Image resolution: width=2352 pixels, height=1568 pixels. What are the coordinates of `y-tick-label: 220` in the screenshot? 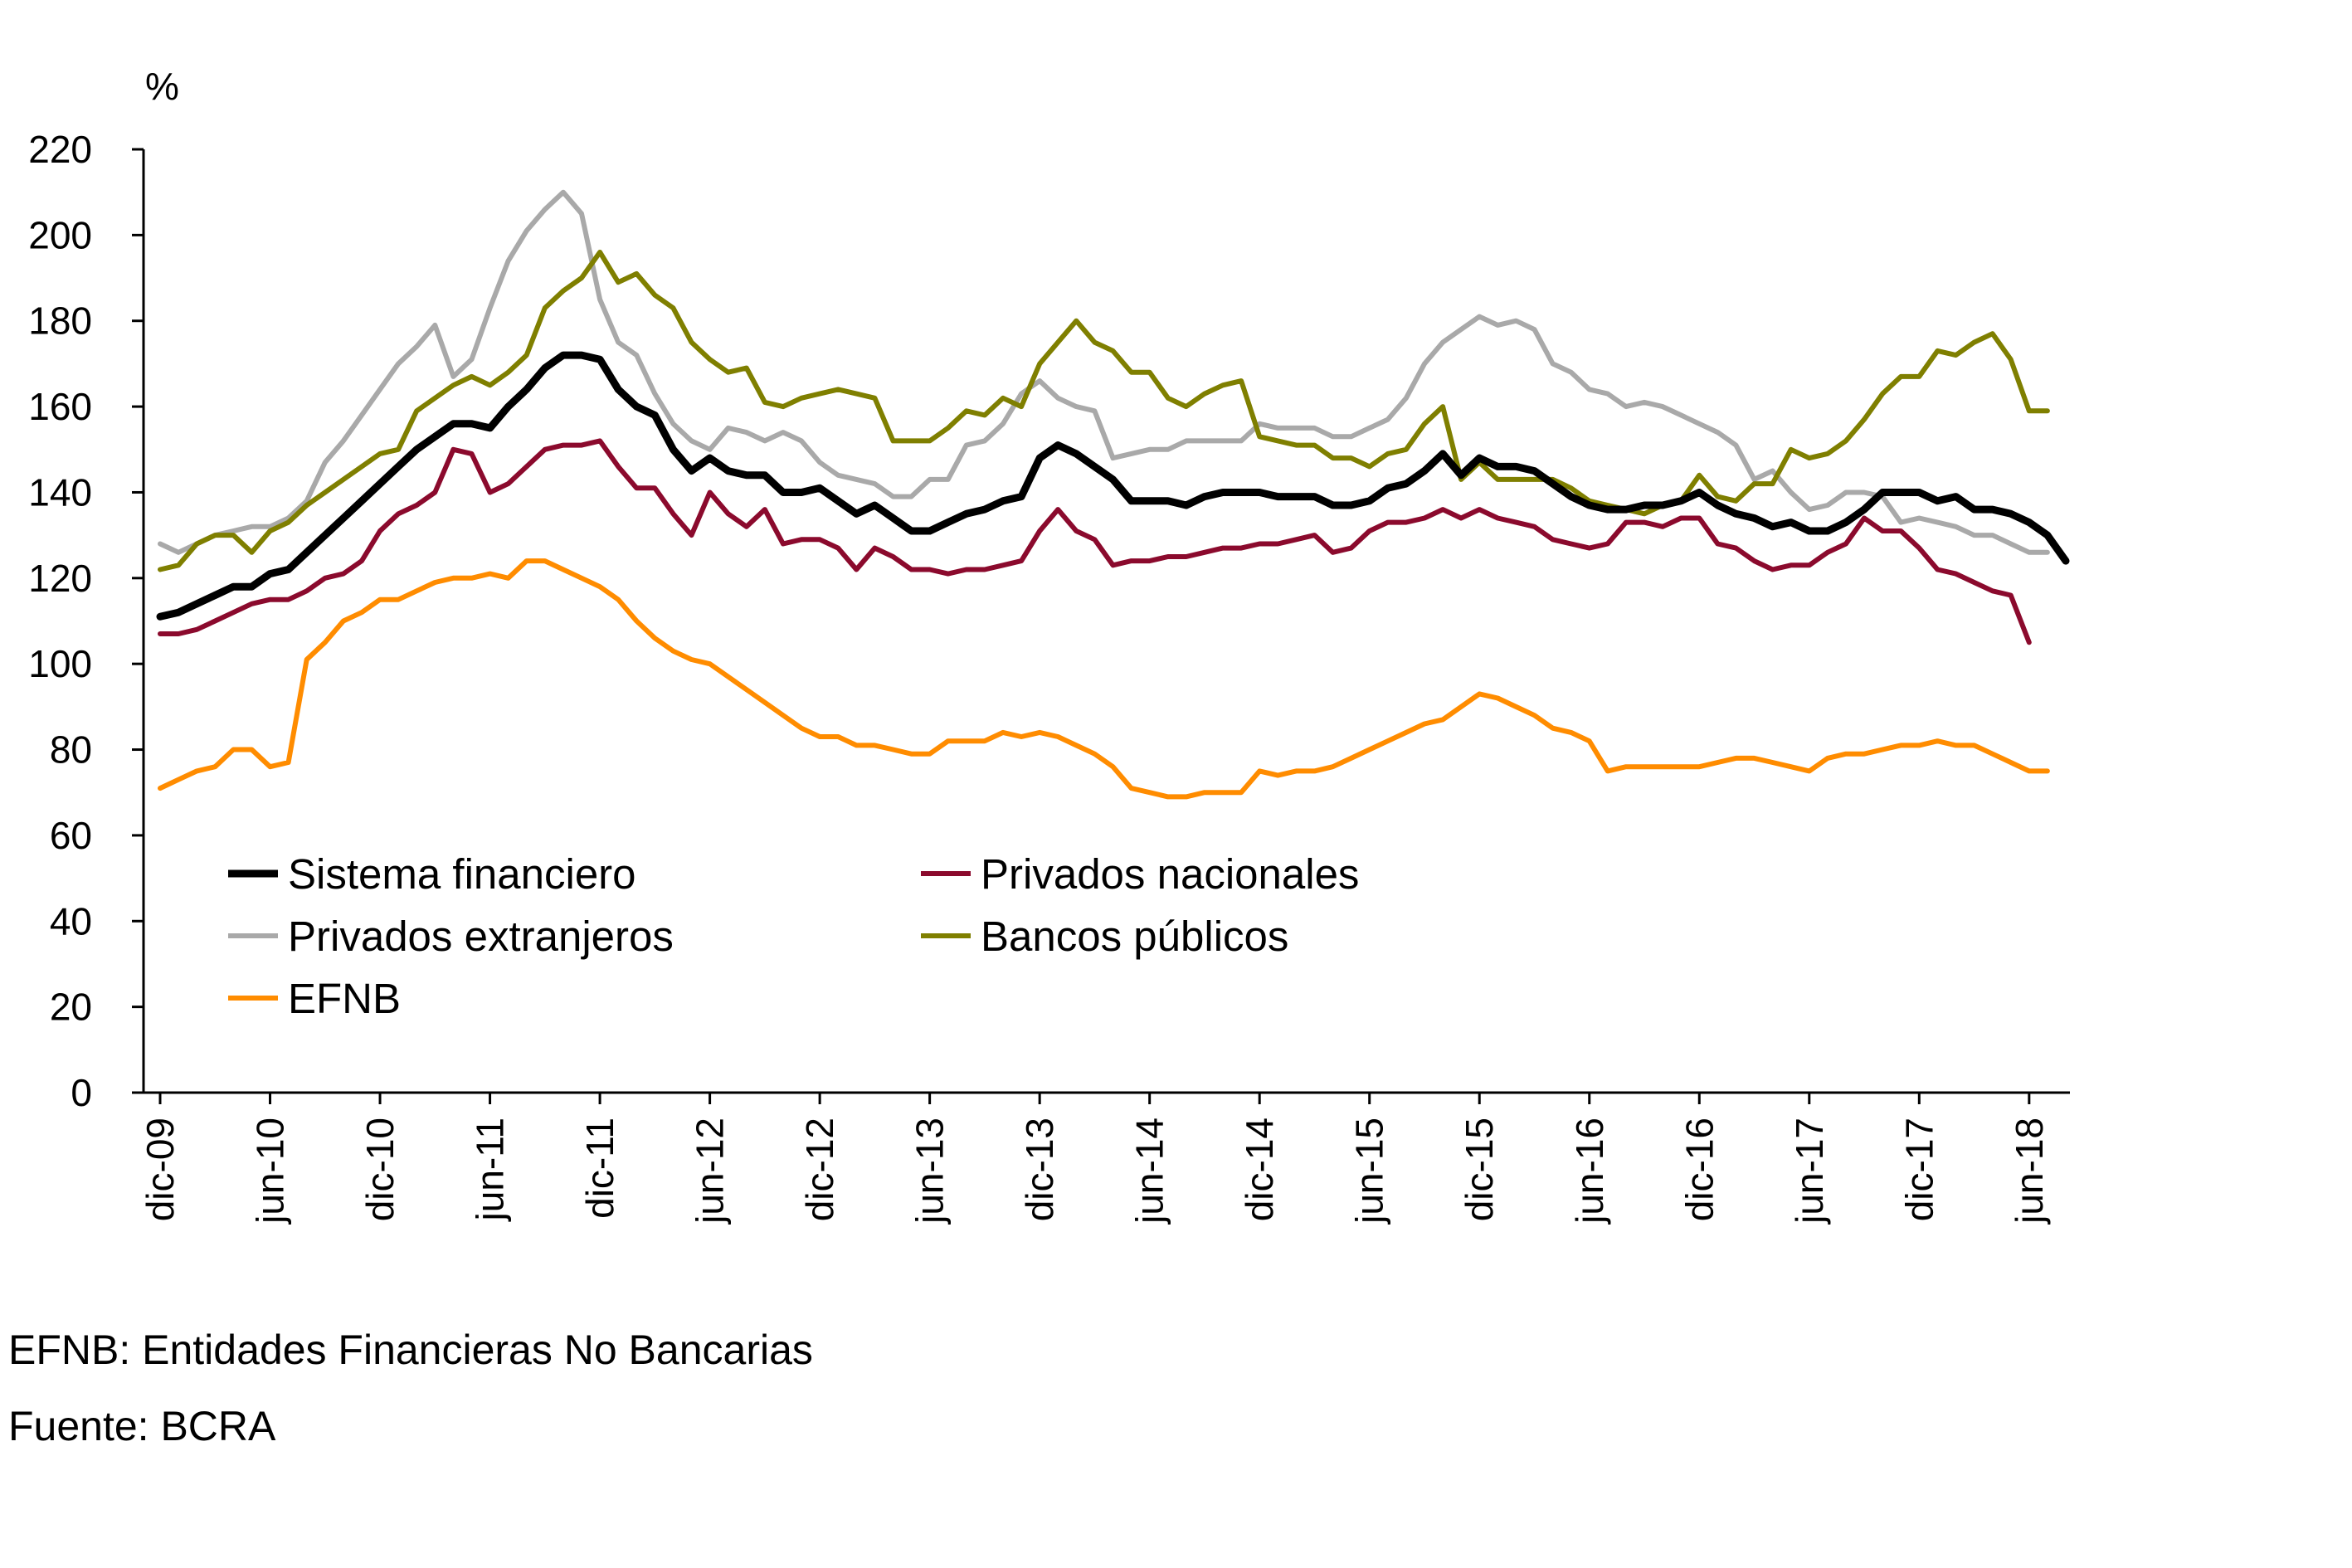 It's located at (60, 149).